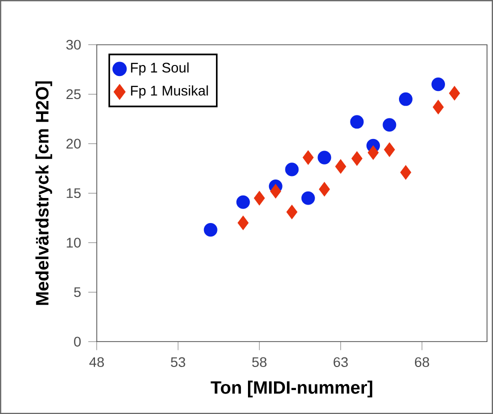  Describe the element at coordinates (73, 94) in the screenshot. I see `y-tick-label: 25` at that location.